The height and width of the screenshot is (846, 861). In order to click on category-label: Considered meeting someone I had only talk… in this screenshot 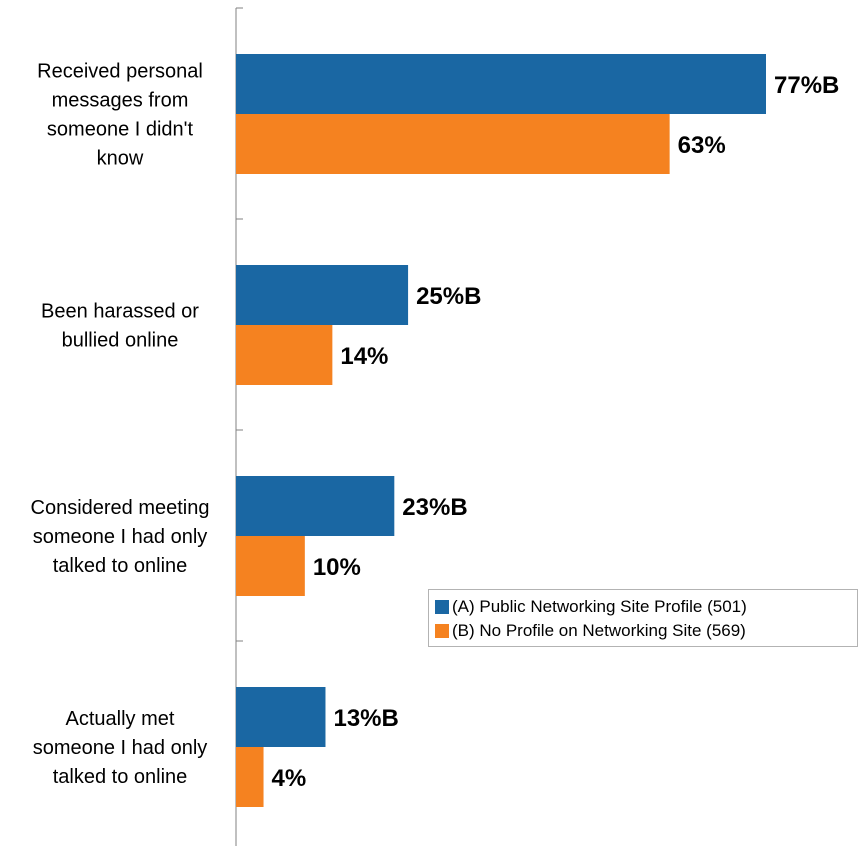, I will do `click(120, 537)`.